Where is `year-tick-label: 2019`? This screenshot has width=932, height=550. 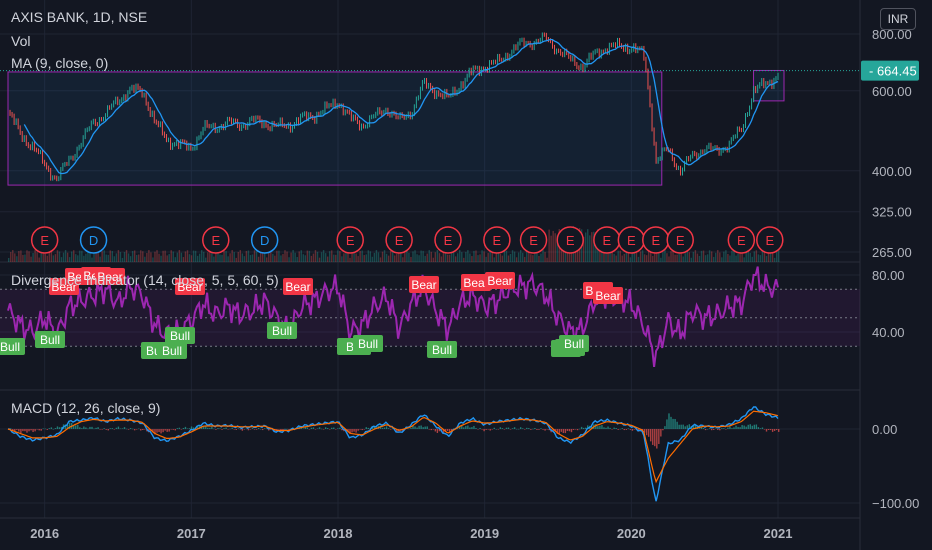
year-tick-label: 2019 is located at coordinates (484, 533).